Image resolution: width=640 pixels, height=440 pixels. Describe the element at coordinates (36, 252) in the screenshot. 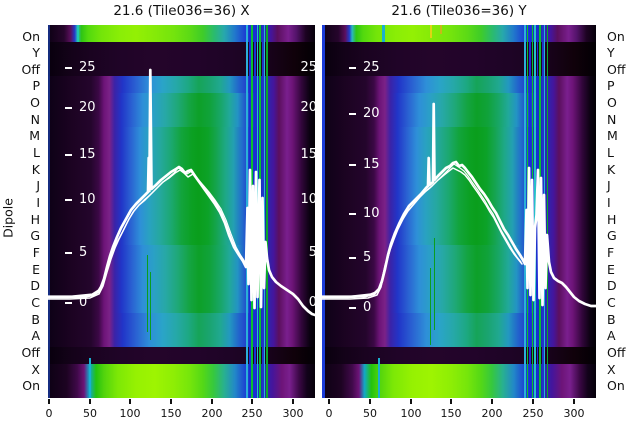

I see `dipole-label-left: F` at that location.